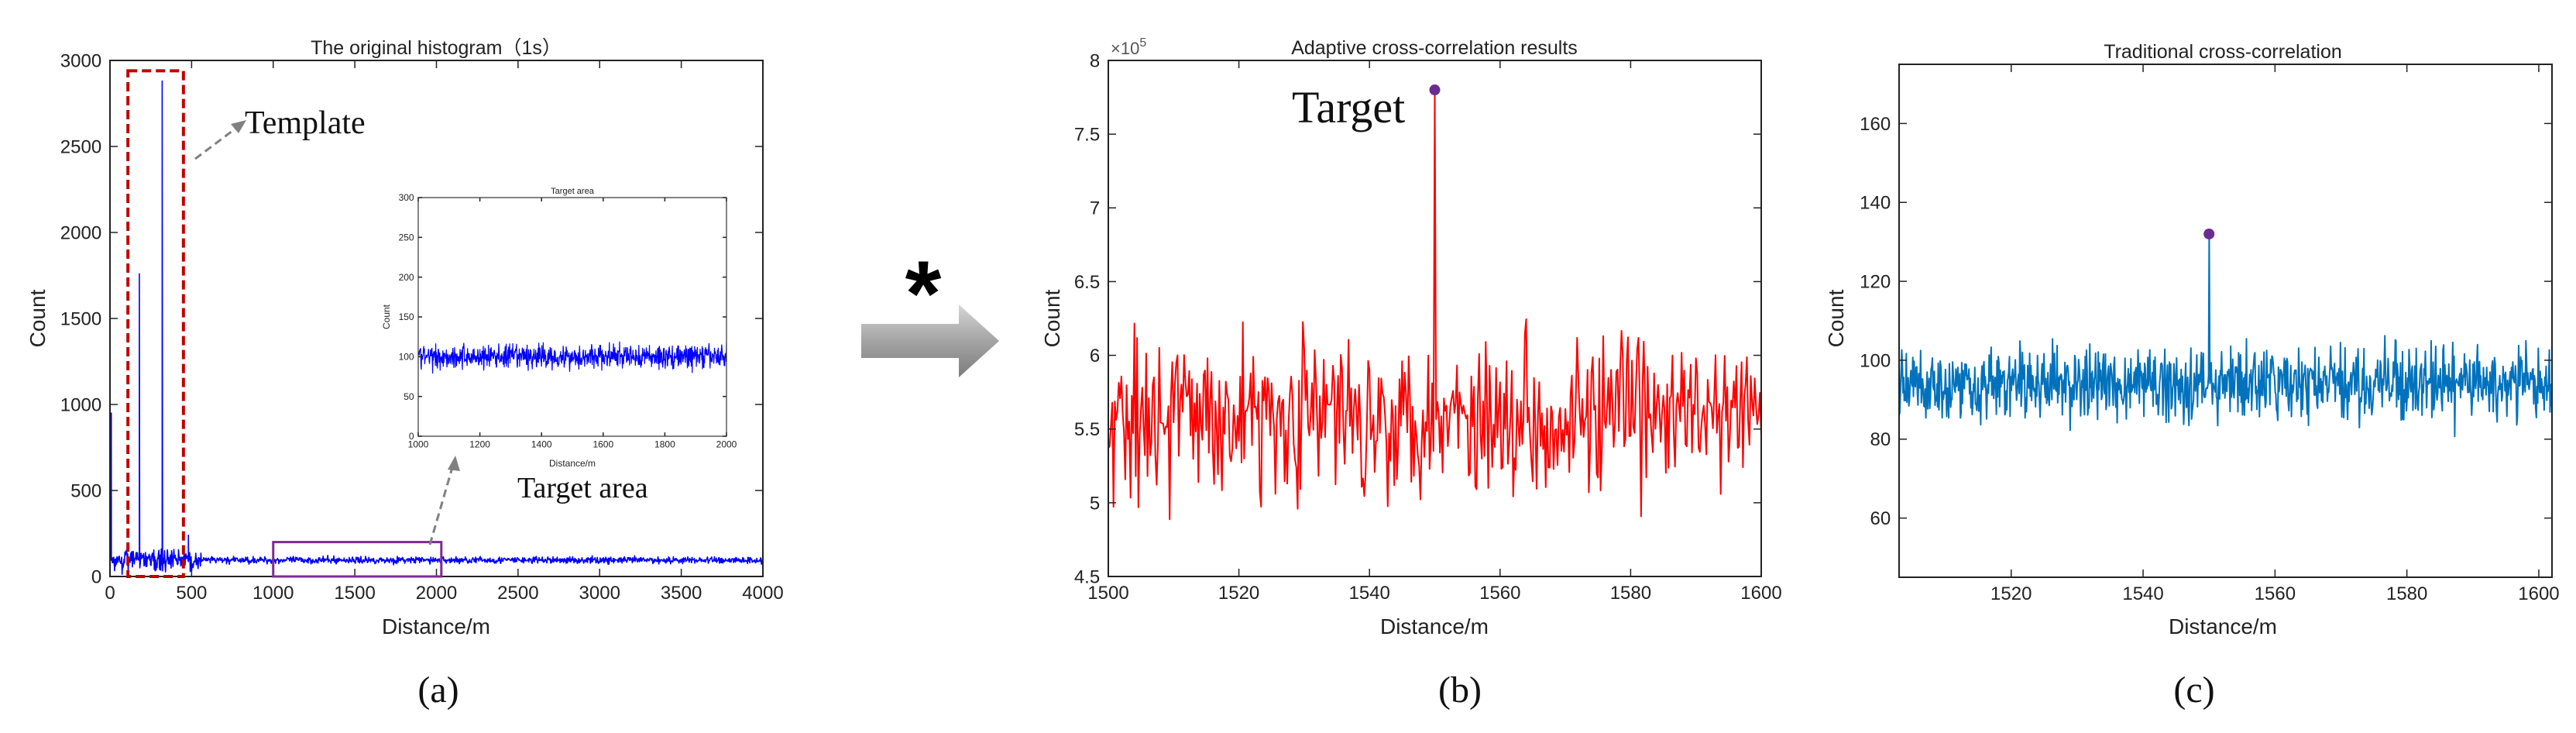 The width and height of the screenshot is (2576, 733). Describe the element at coordinates (602, 444) in the screenshot. I see `chart-a-inset-xtick-label: 1600` at that location.